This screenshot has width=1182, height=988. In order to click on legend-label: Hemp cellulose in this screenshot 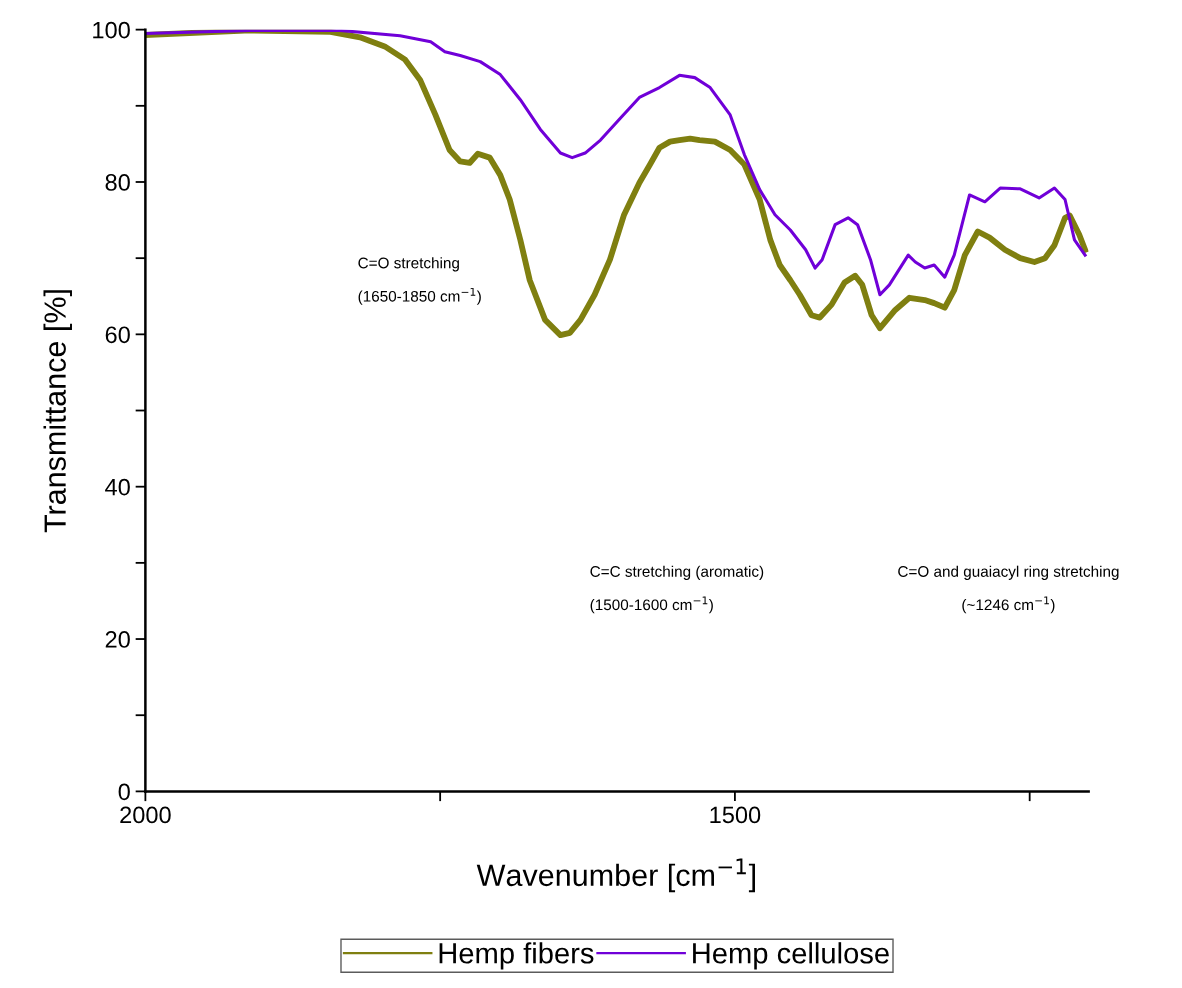, I will do `click(791, 956)`.